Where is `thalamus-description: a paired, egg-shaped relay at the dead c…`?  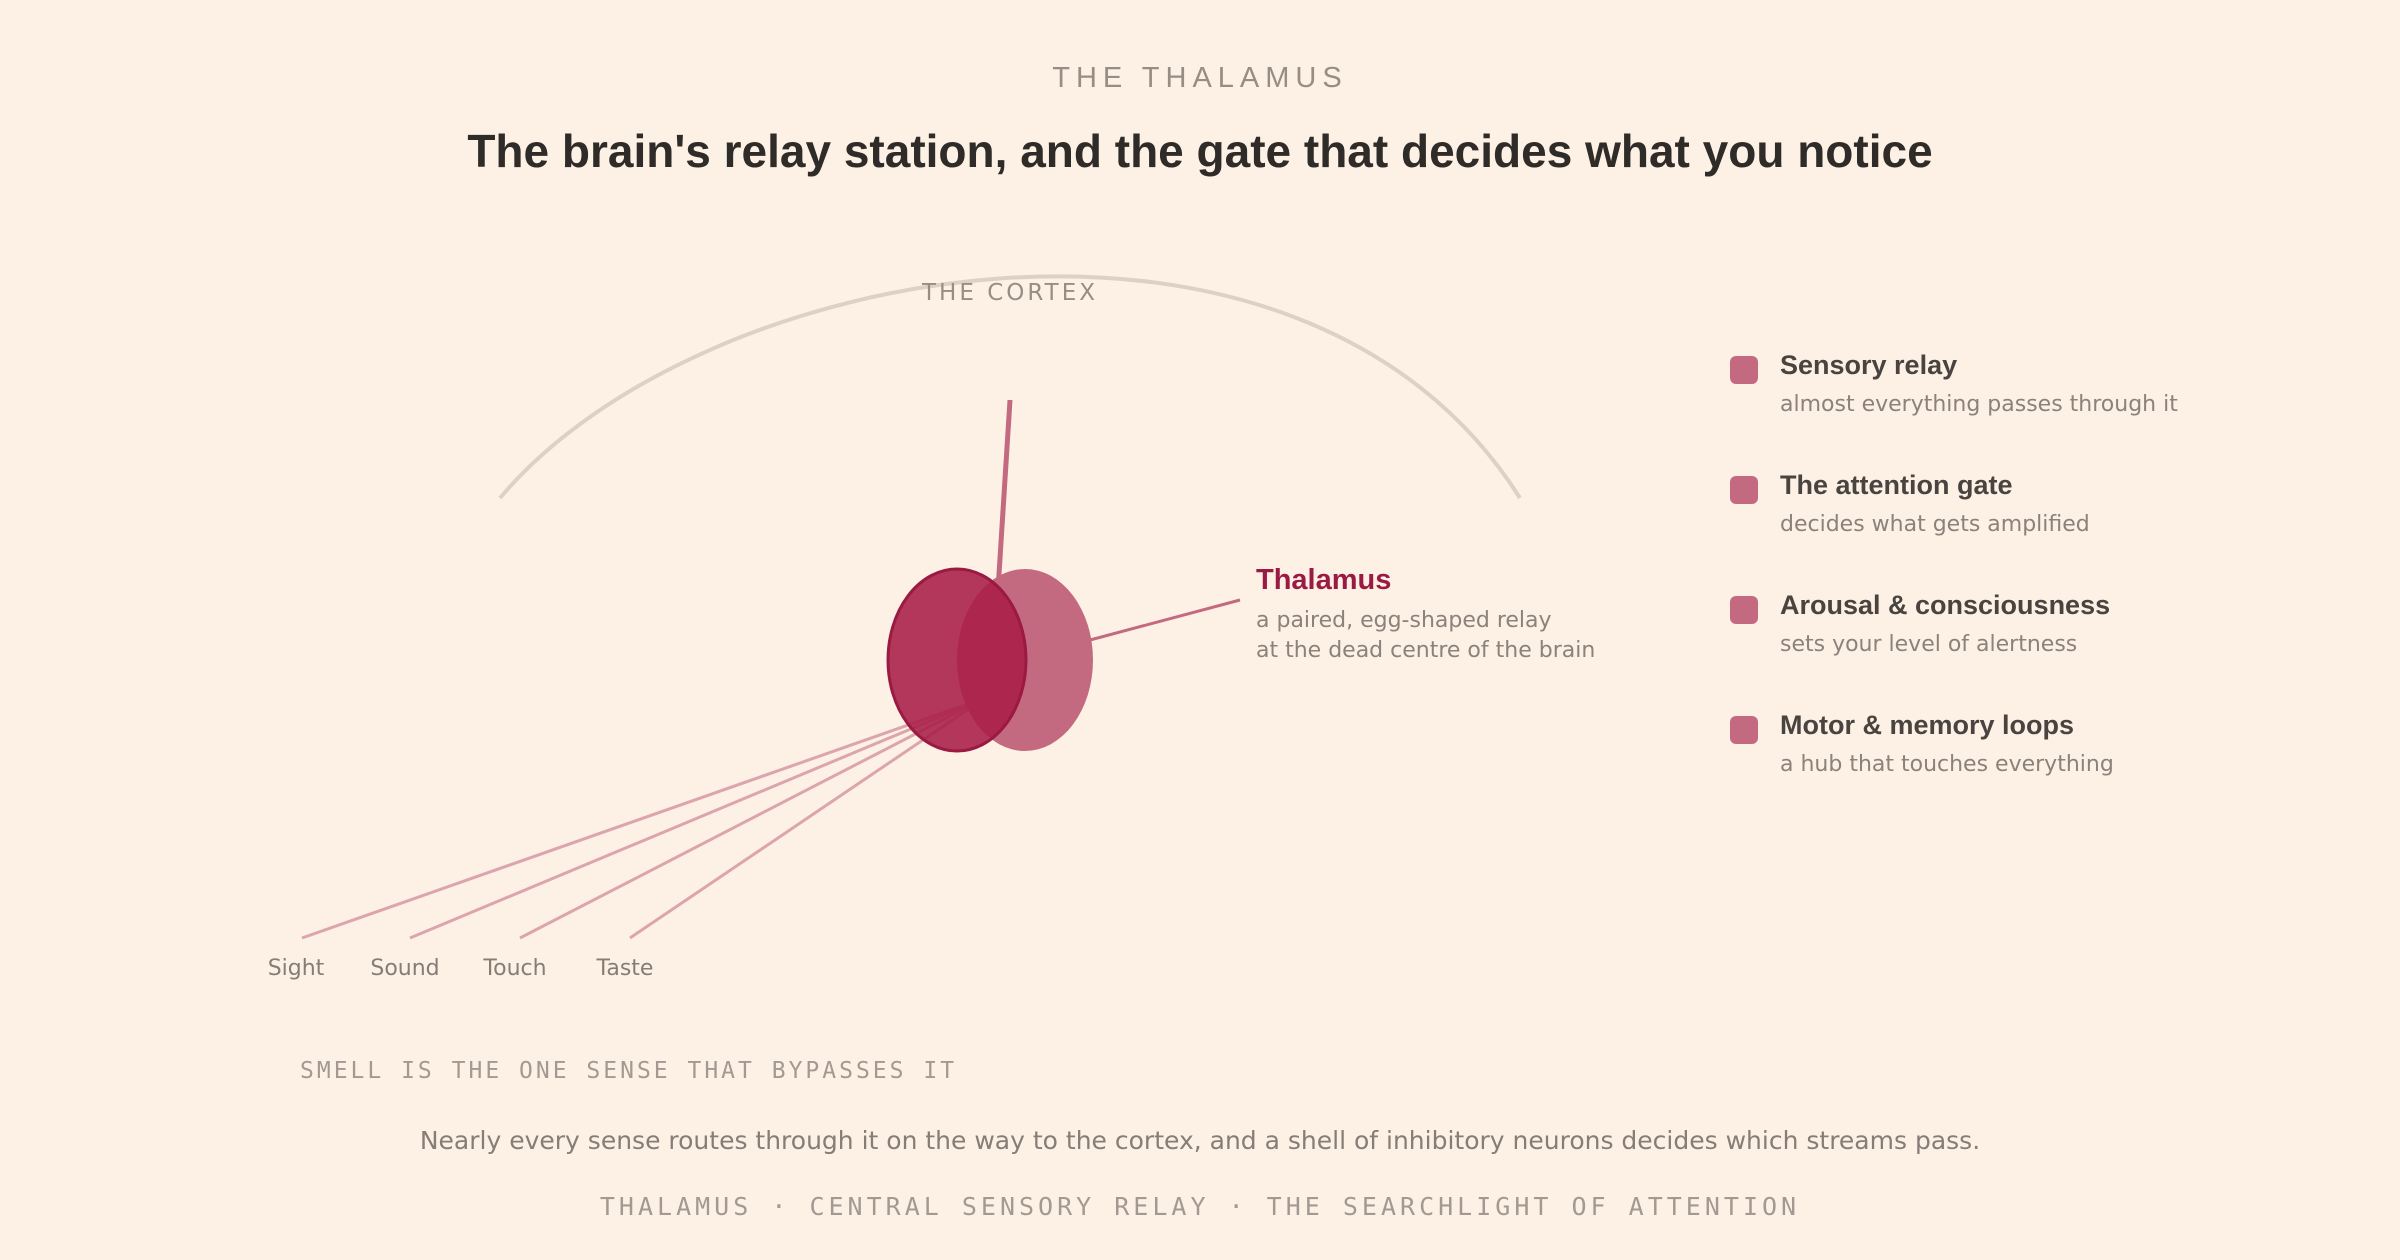
thalamus-description: a paired, egg-shaped relay at the dead c… is located at coordinates (1425, 636).